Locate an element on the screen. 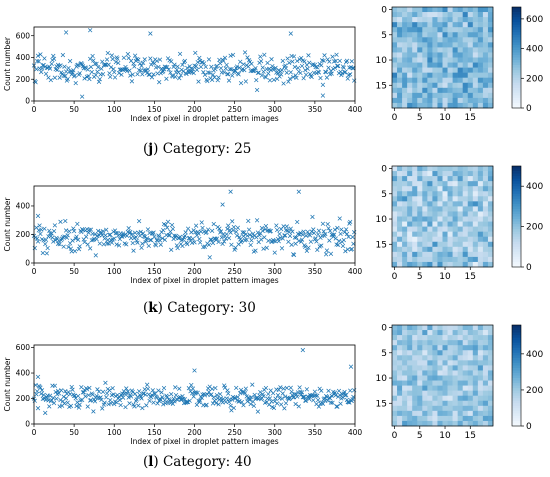 The height and width of the screenshot is (477, 550). x-tick-label: 350 is located at coordinates (315, 432).